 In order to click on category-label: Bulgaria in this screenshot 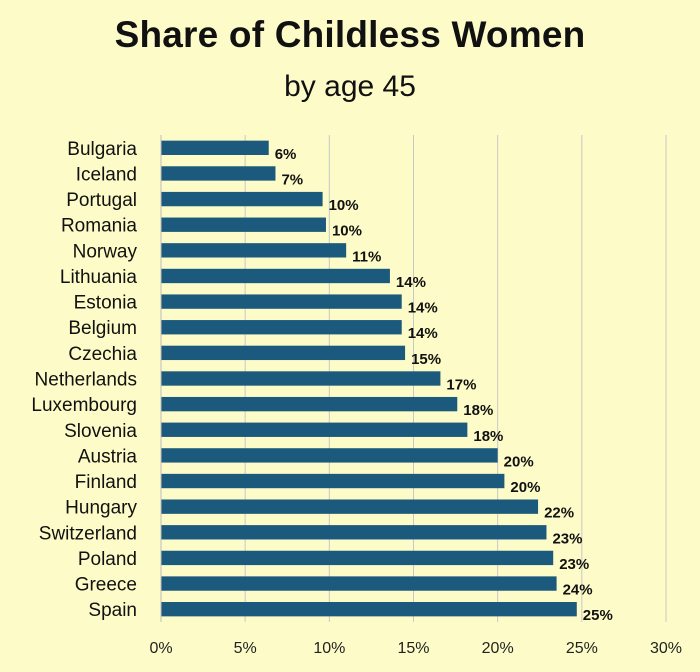, I will do `click(102, 149)`.